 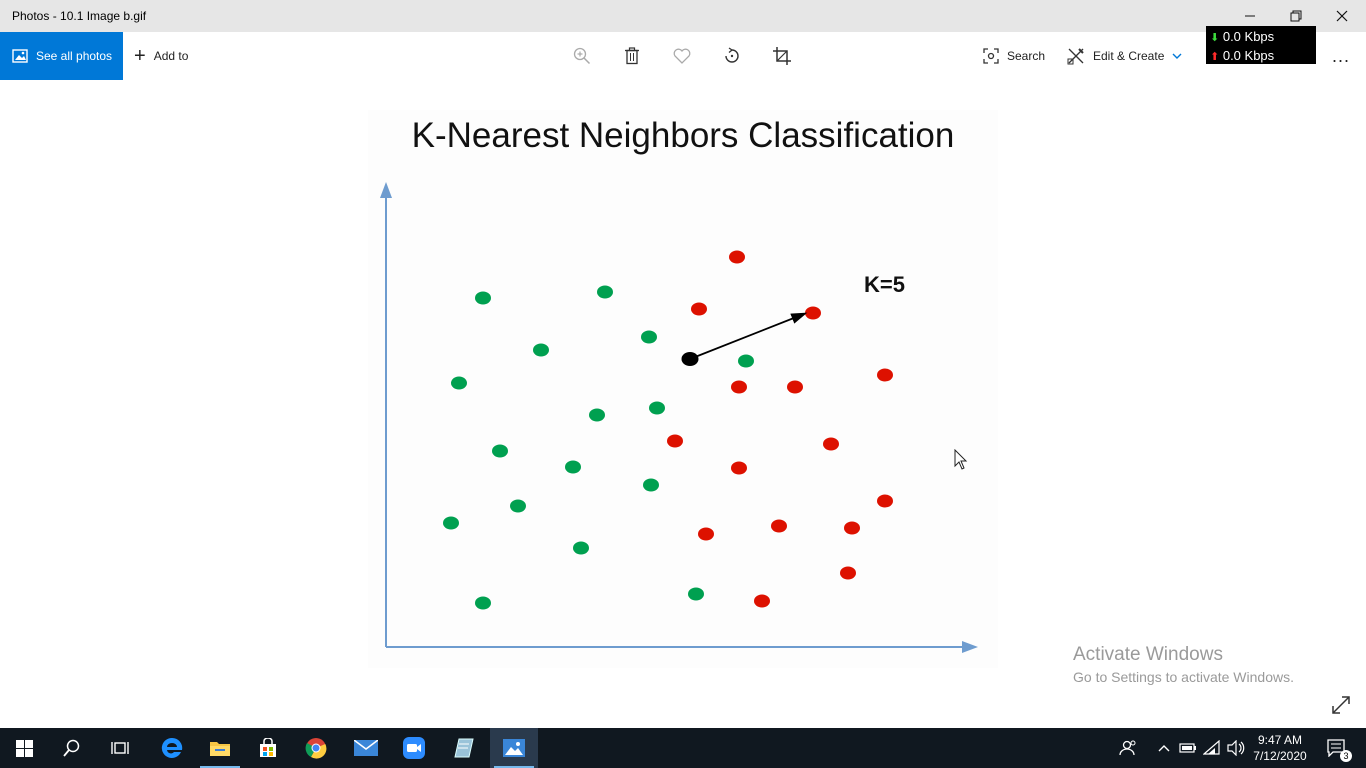 I want to click on taskbar-chrome, so click(x=316, y=748).